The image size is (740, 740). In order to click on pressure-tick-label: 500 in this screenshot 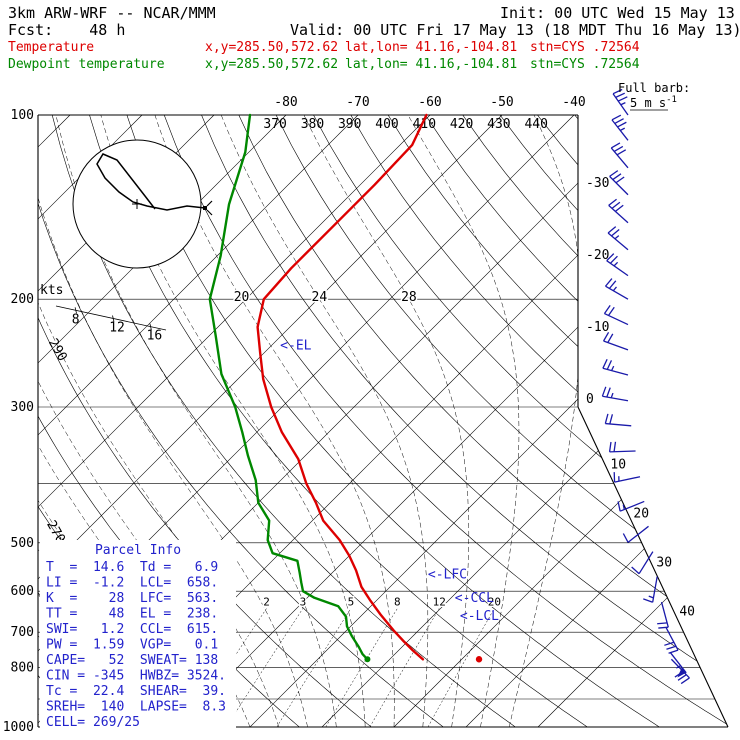, I will do `click(22, 543)`.